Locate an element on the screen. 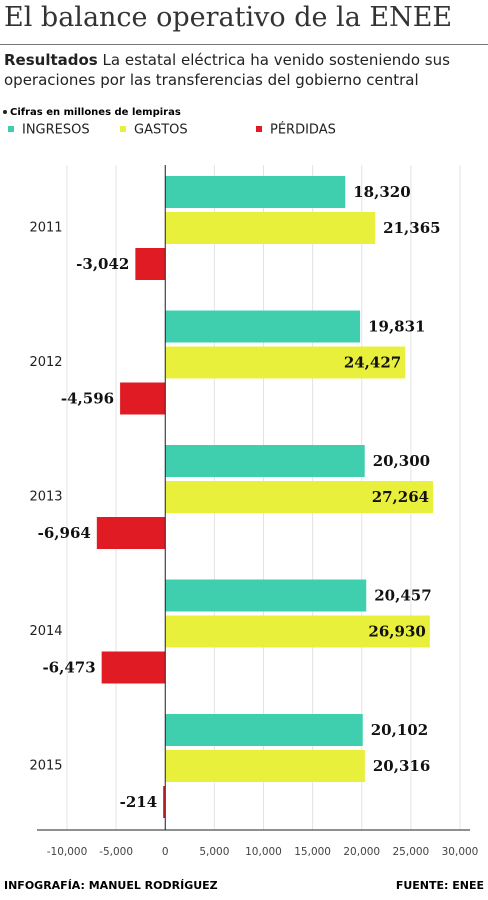 The height and width of the screenshot is (900, 488). legend-label: INGRESOS is located at coordinates (56, 130).